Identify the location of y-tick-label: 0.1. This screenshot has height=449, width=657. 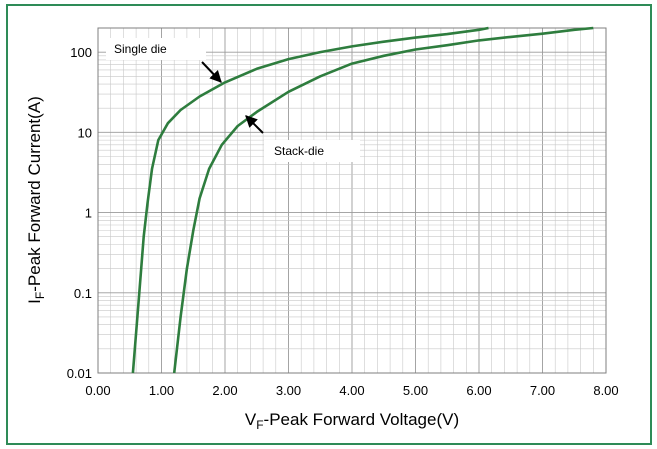
(83, 293).